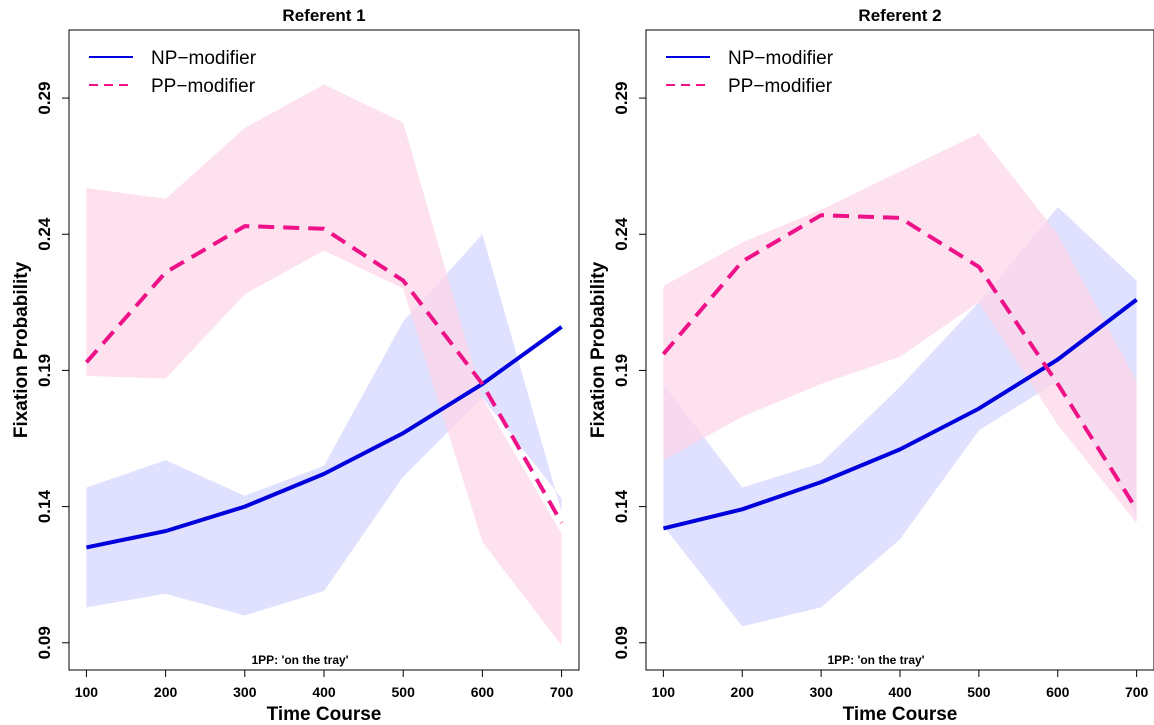  I want to click on series-line-np-modifier, so click(900, 414).